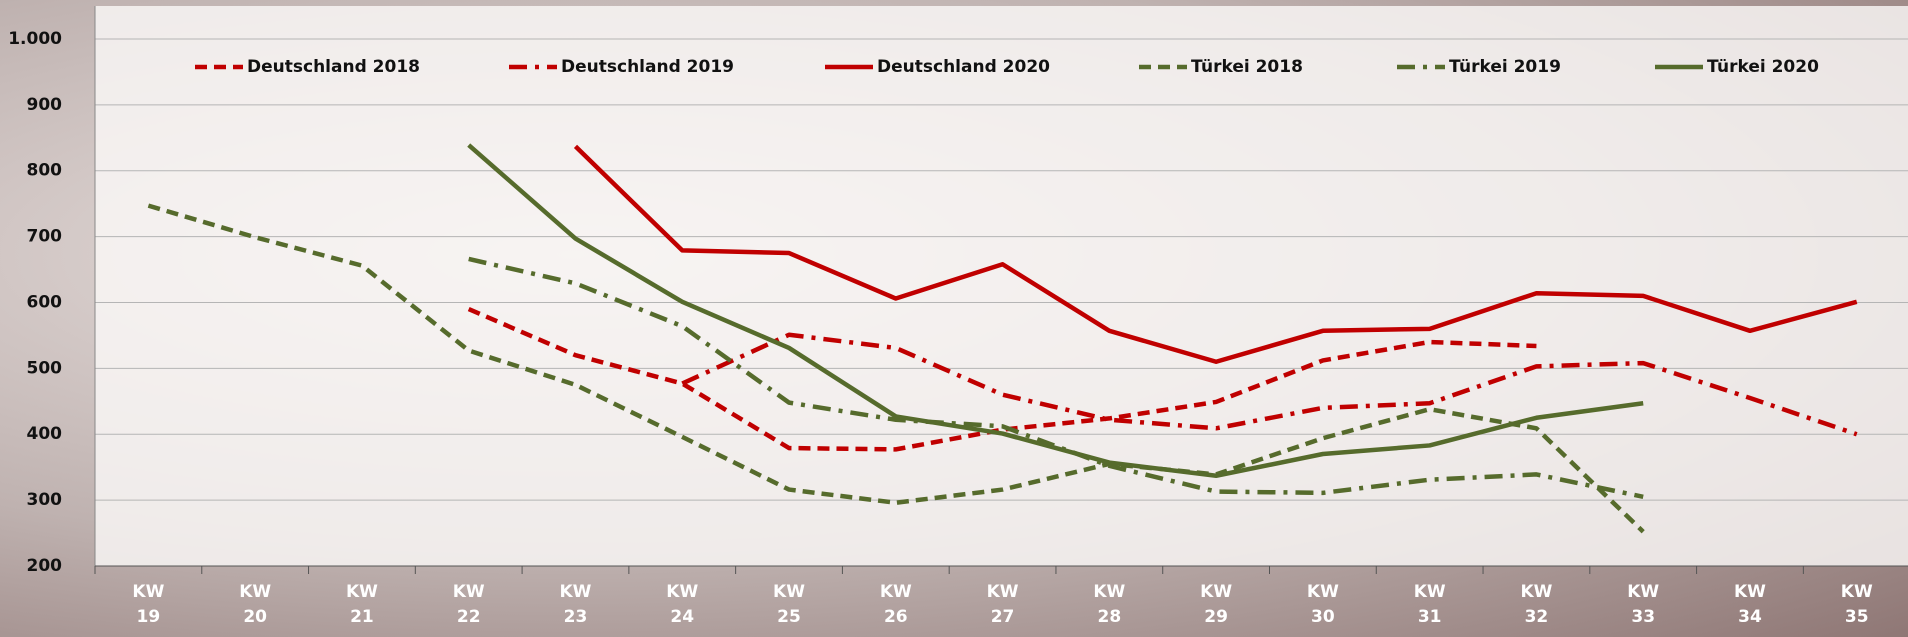 The image size is (1908, 637). I want to click on y-tick-label: 300, so click(45, 500).